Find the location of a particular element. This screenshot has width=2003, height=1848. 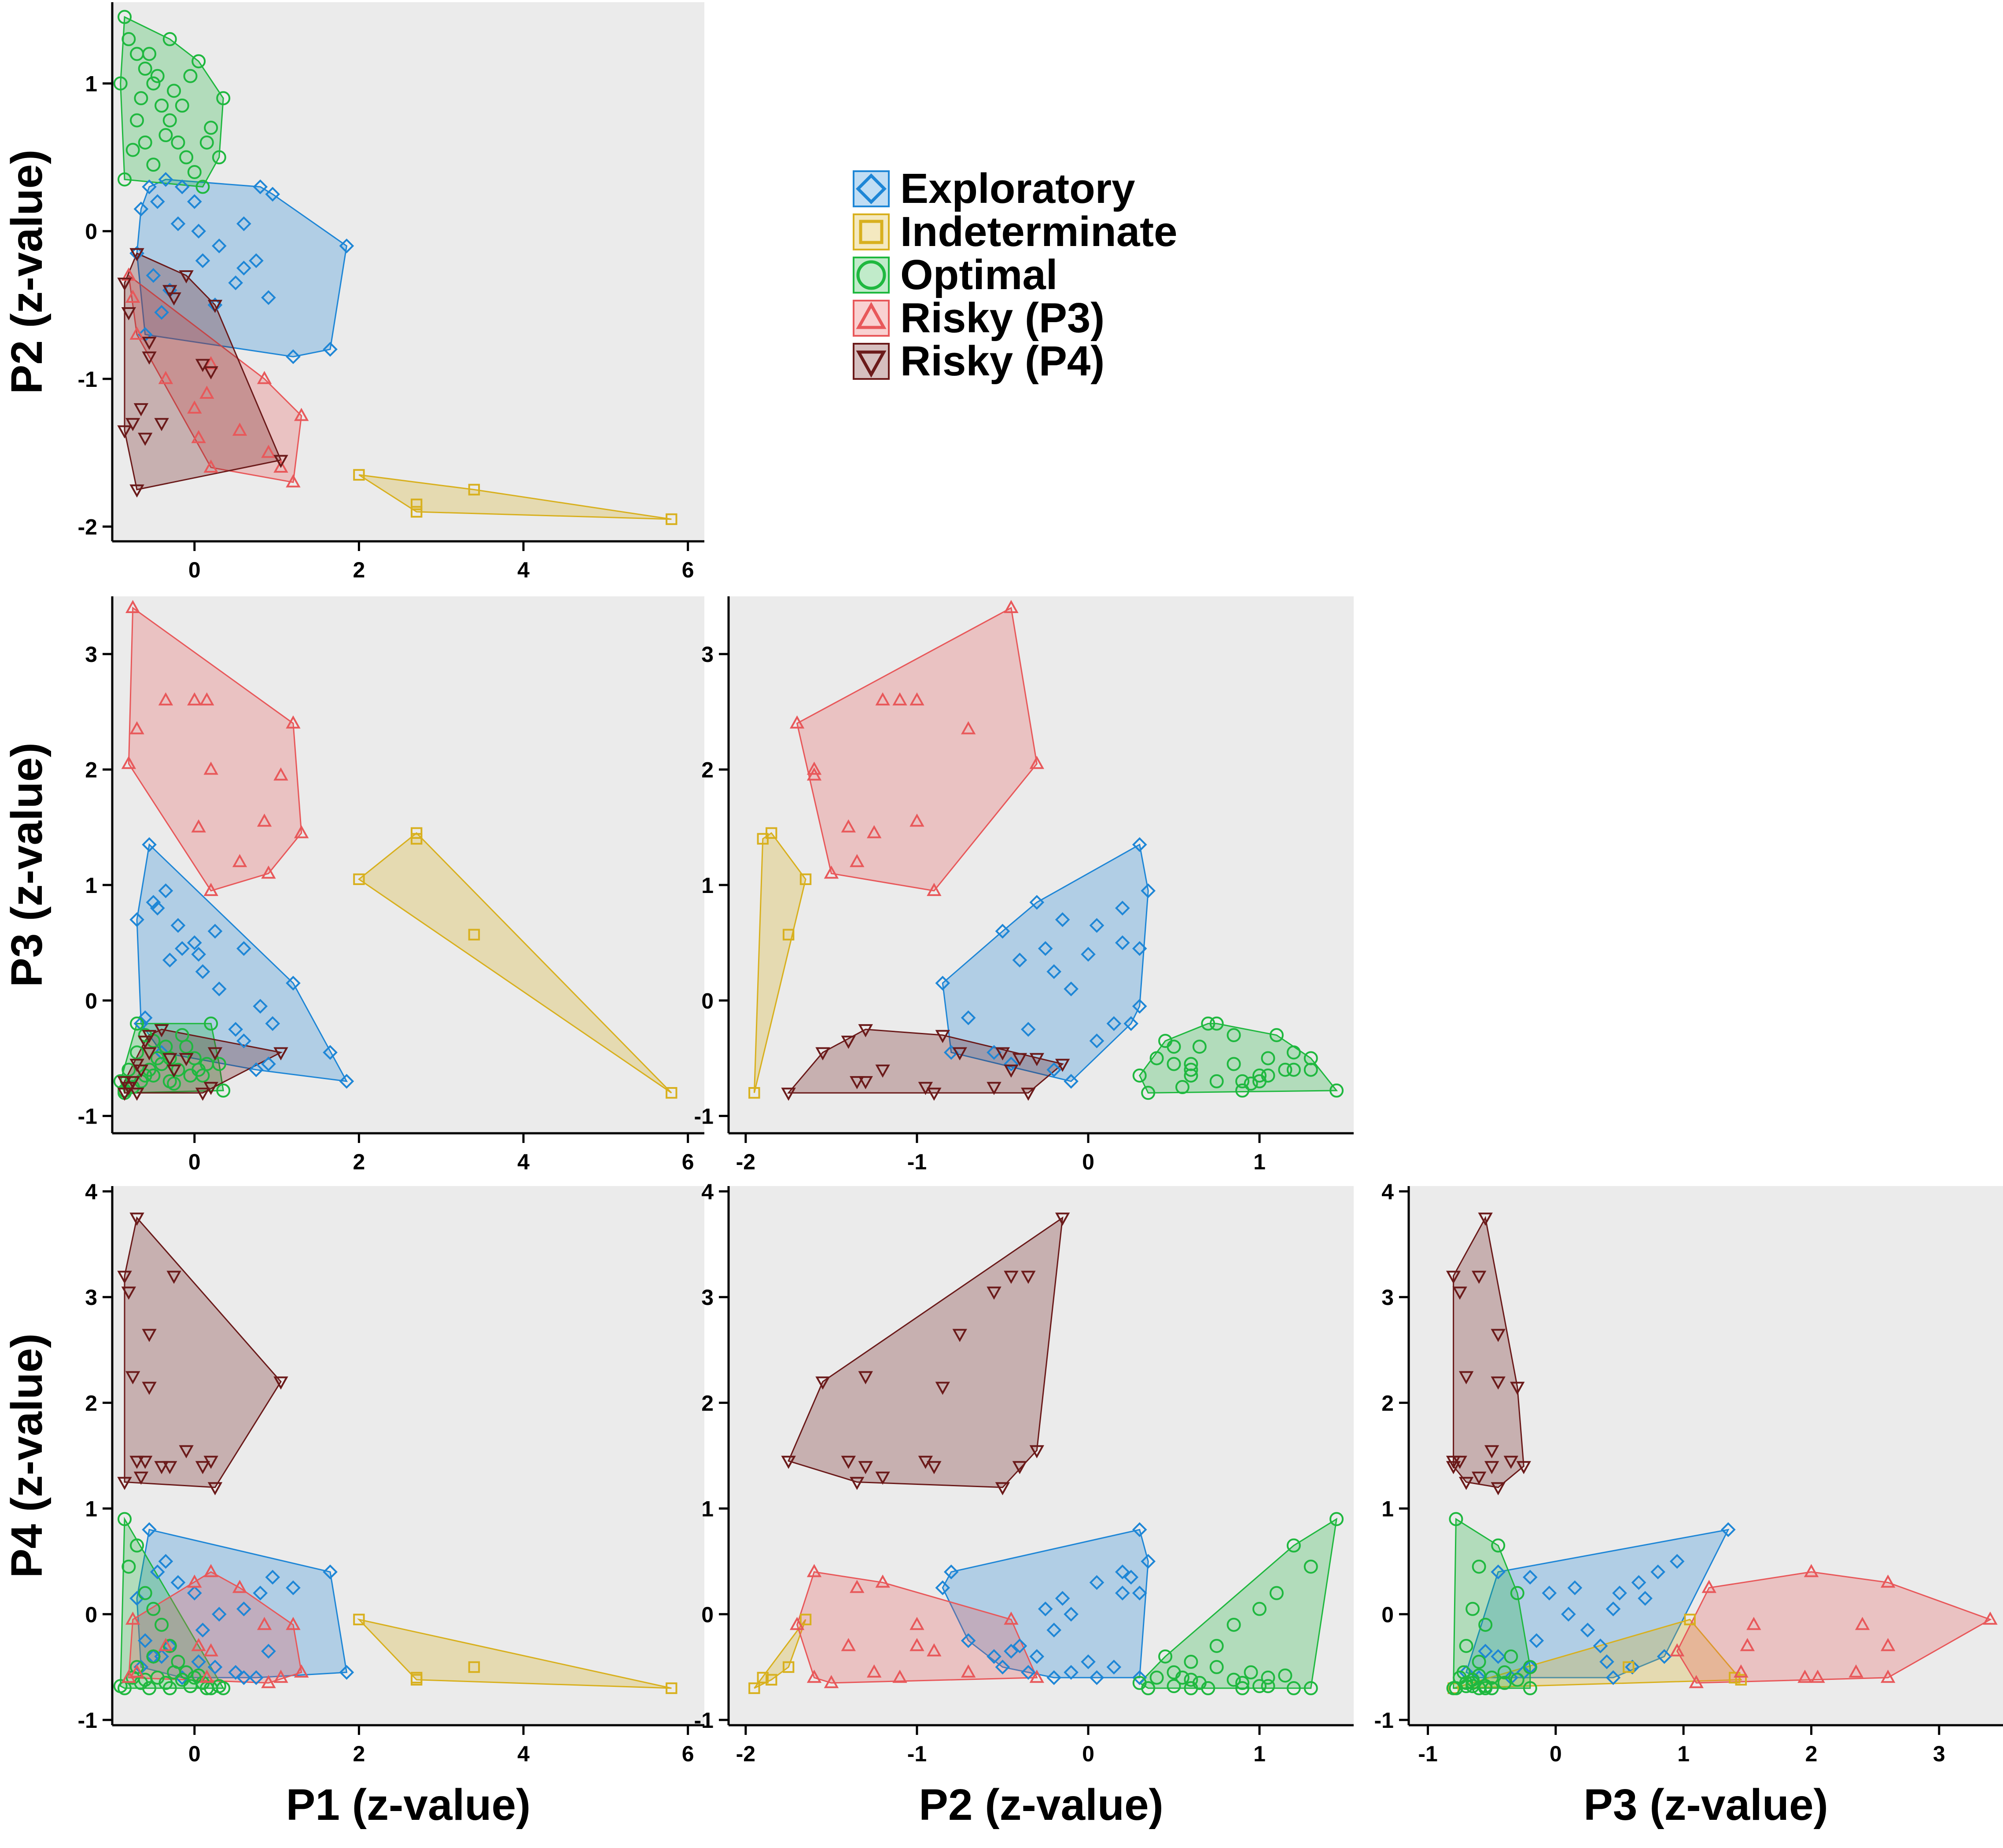

x-tick-label: 0 is located at coordinates (1088, 1162).